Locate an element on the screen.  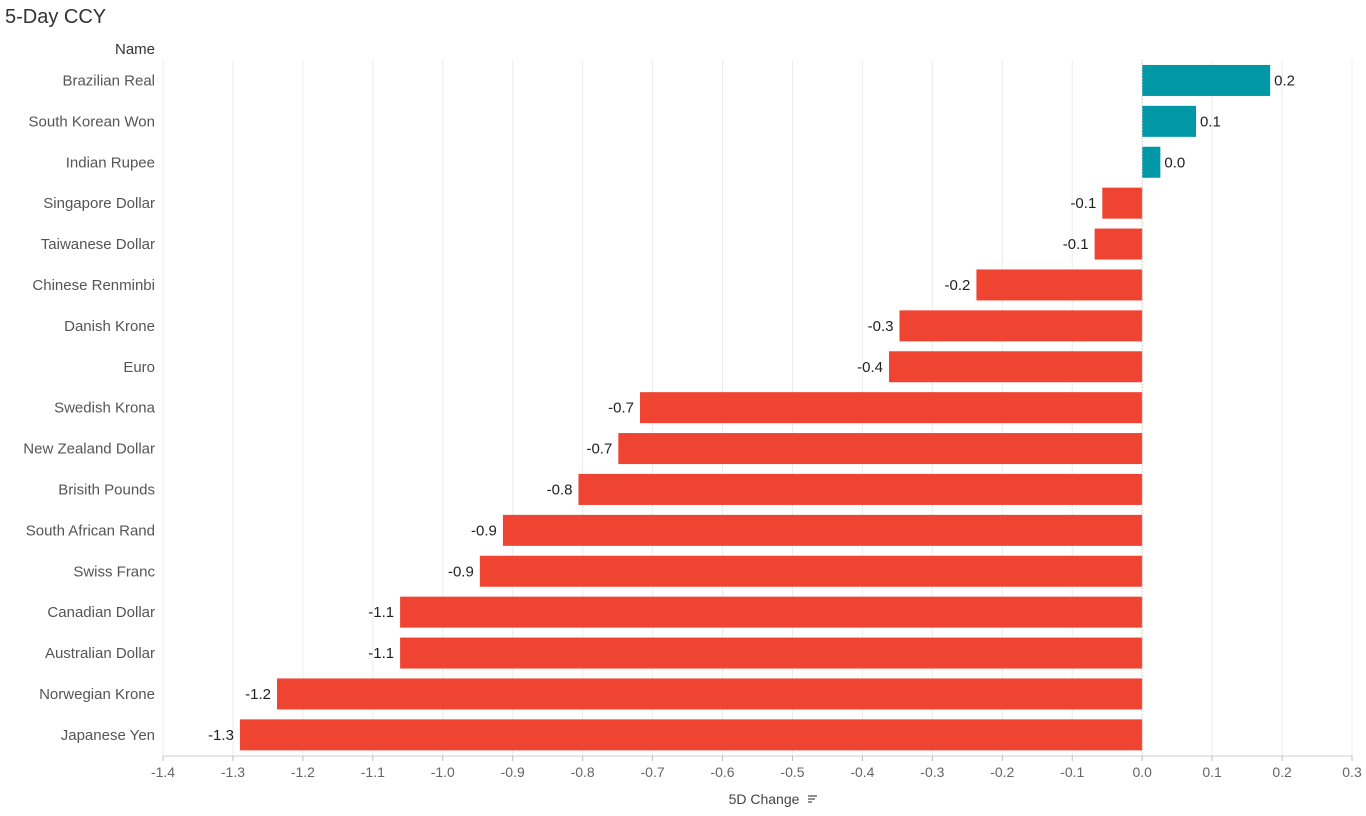
tick-label-4: -1.0 is located at coordinates (443, 772).